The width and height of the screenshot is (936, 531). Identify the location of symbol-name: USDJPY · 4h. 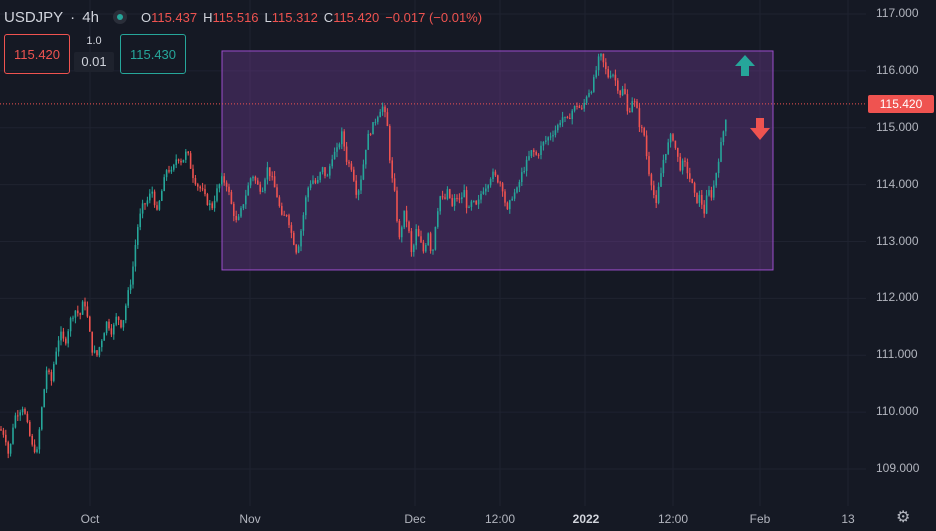
(51, 17).